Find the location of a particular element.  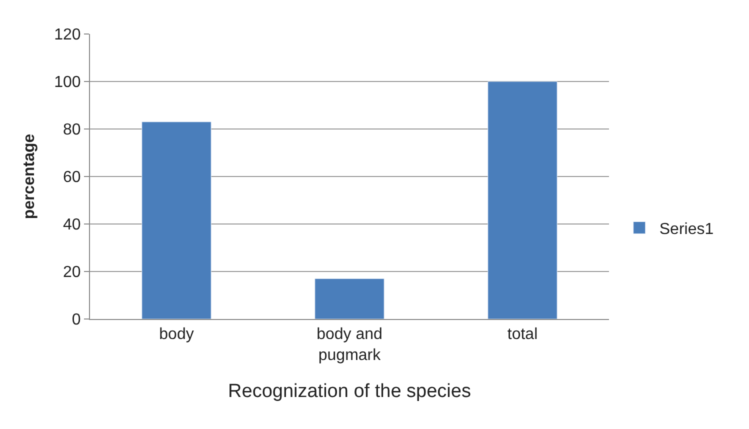

x-axis-title: Recognization of the species is located at coordinates (349, 391).